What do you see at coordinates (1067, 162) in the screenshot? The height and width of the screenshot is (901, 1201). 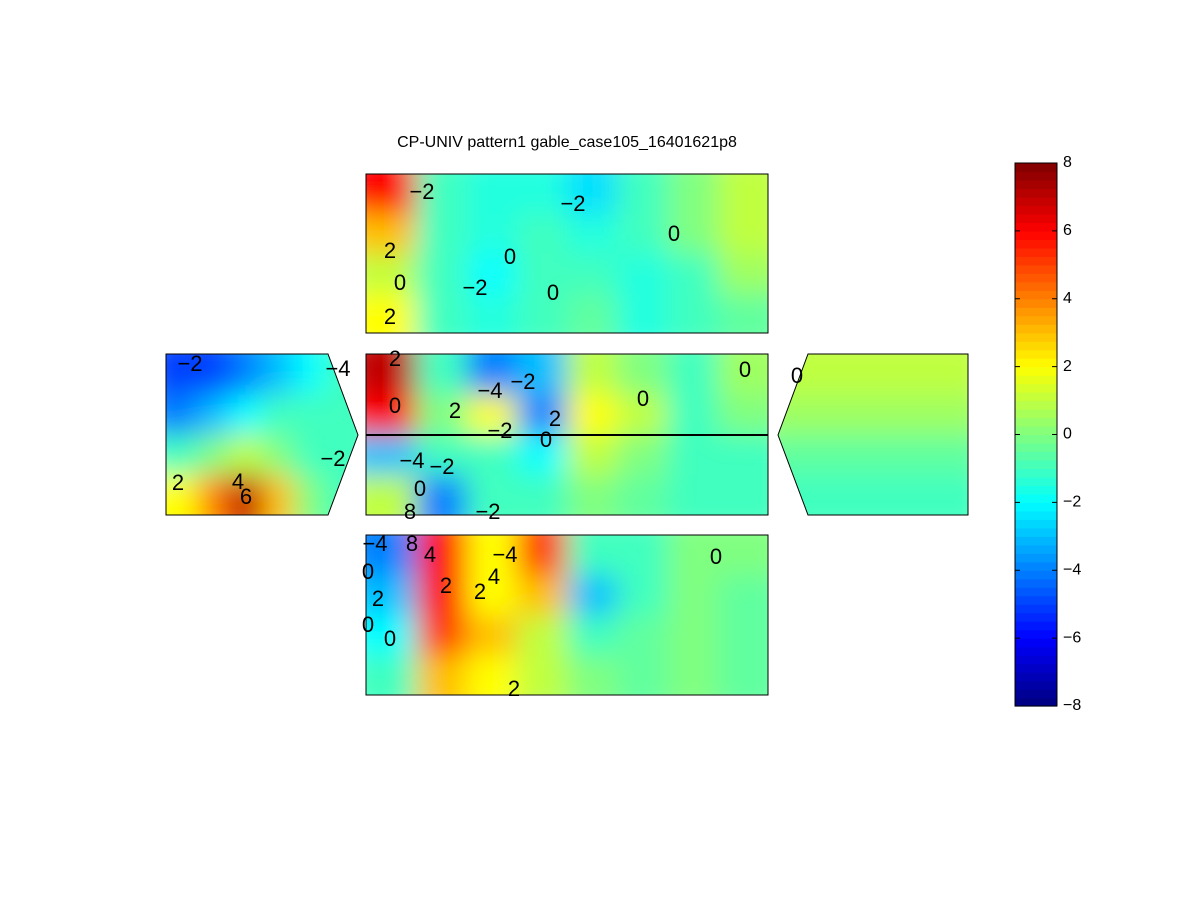 I see `colorbar-tick-label: 8` at bounding box center [1067, 162].